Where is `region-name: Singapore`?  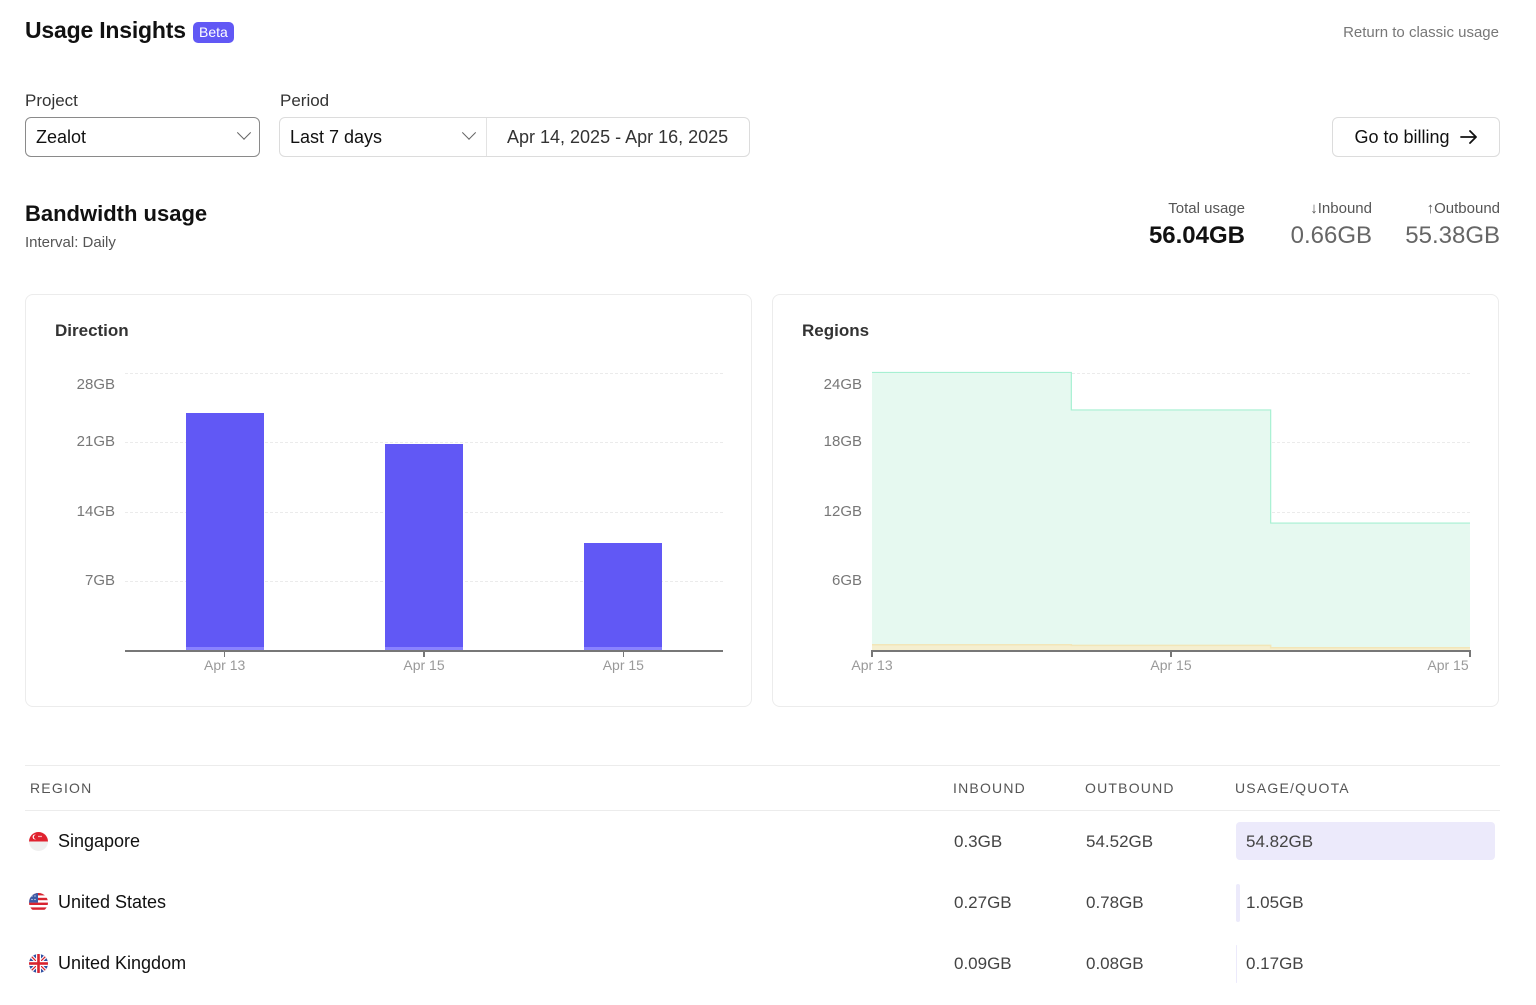
region-name: Singapore is located at coordinates (99, 841).